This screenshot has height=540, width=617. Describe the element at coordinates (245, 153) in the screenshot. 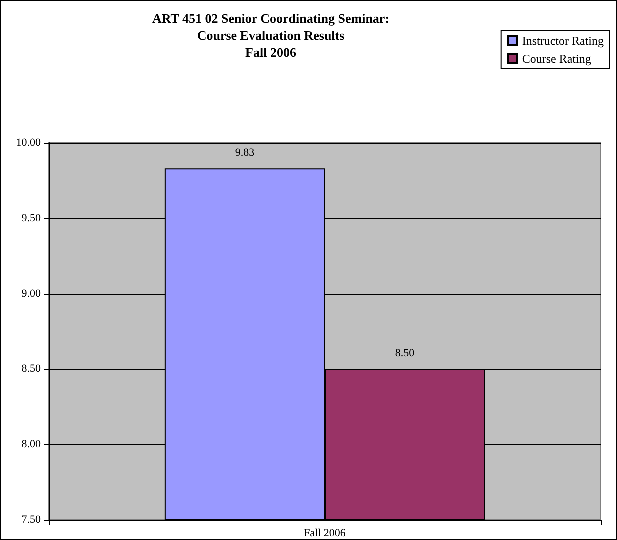

I see `data-label: 9.83` at that location.